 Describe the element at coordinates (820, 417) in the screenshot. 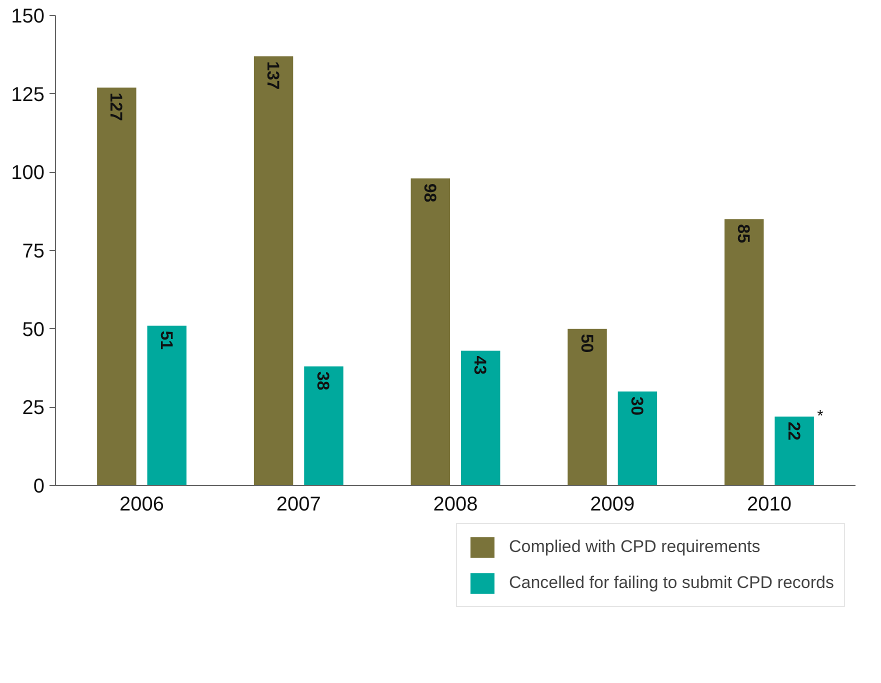

I see `annotation: *` at that location.